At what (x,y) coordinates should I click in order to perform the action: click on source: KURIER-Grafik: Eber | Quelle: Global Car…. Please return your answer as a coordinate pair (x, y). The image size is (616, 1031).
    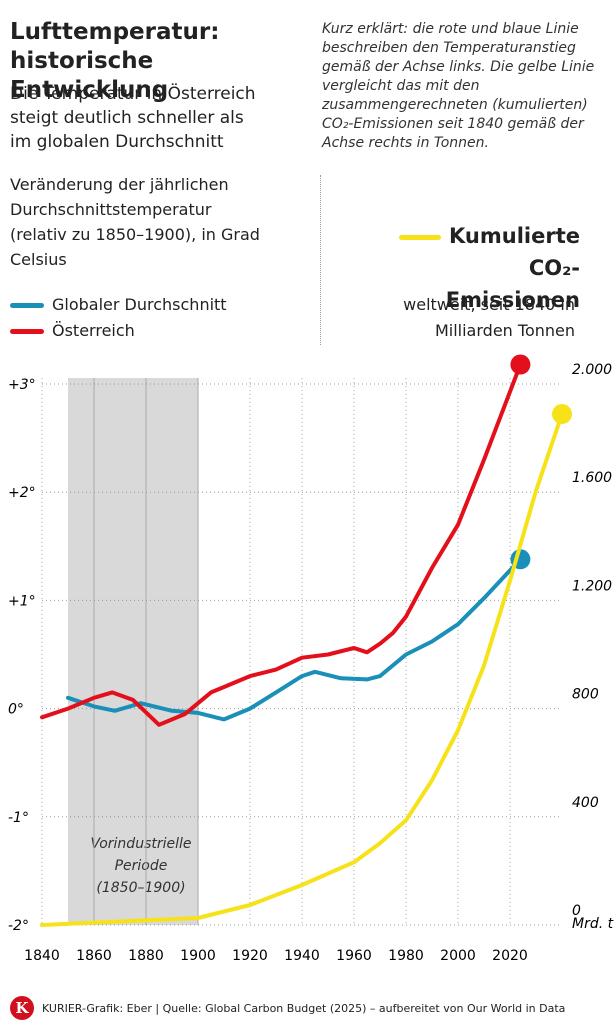
    Looking at the image, I should click on (304, 1008).